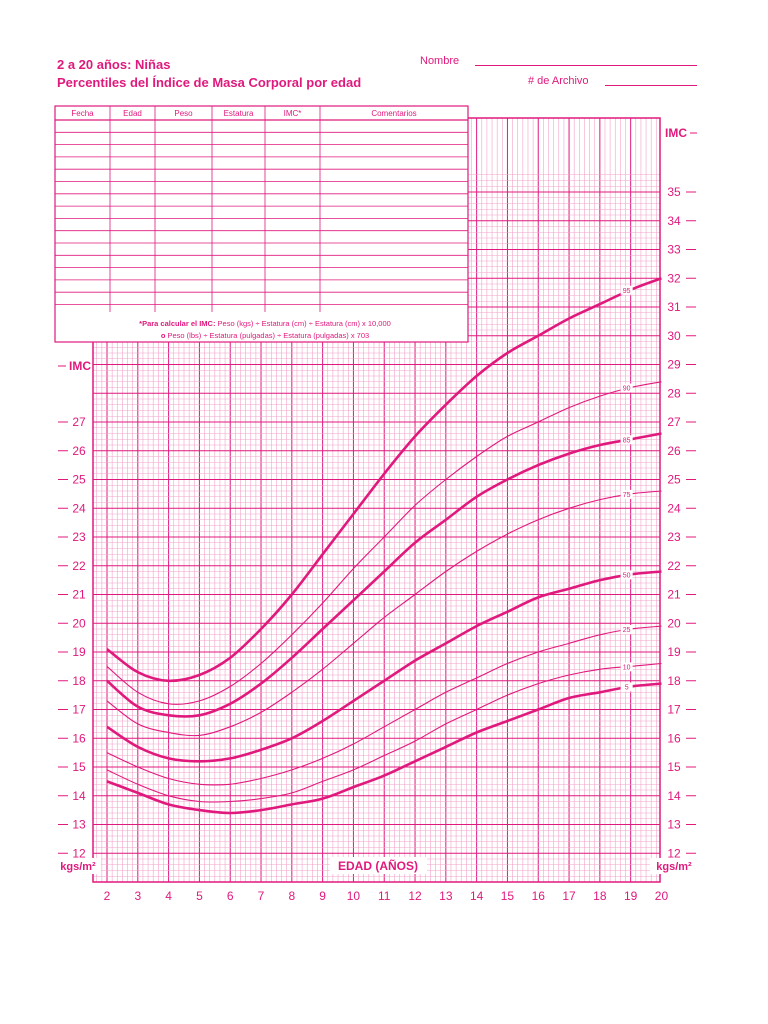 The image size is (768, 1024). Describe the element at coordinates (183, 113) in the screenshot. I see `table-header-2: Peso` at that location.